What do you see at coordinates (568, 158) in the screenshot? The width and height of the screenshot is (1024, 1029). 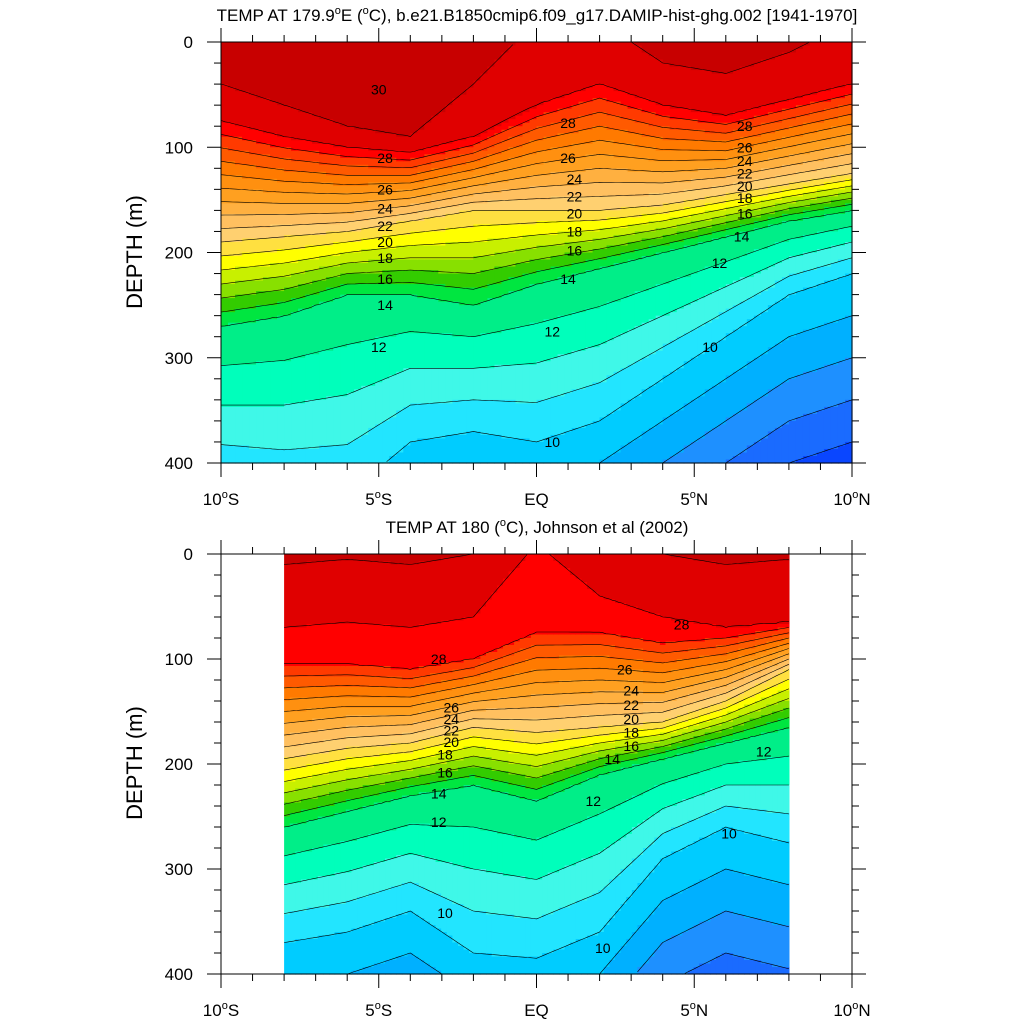 I see `contour-label: 26` at bounding box center [568, 158].